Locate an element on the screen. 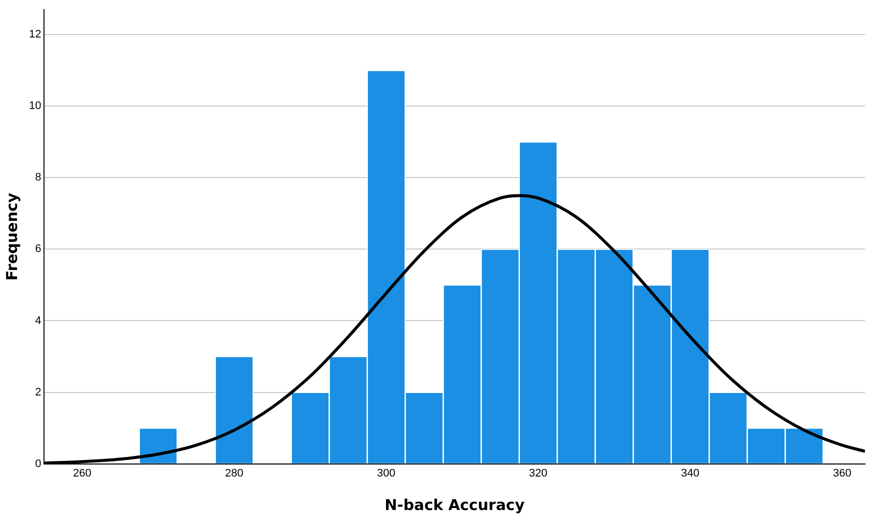  y-tick-label: 4 is located at coordinates (38, 320).